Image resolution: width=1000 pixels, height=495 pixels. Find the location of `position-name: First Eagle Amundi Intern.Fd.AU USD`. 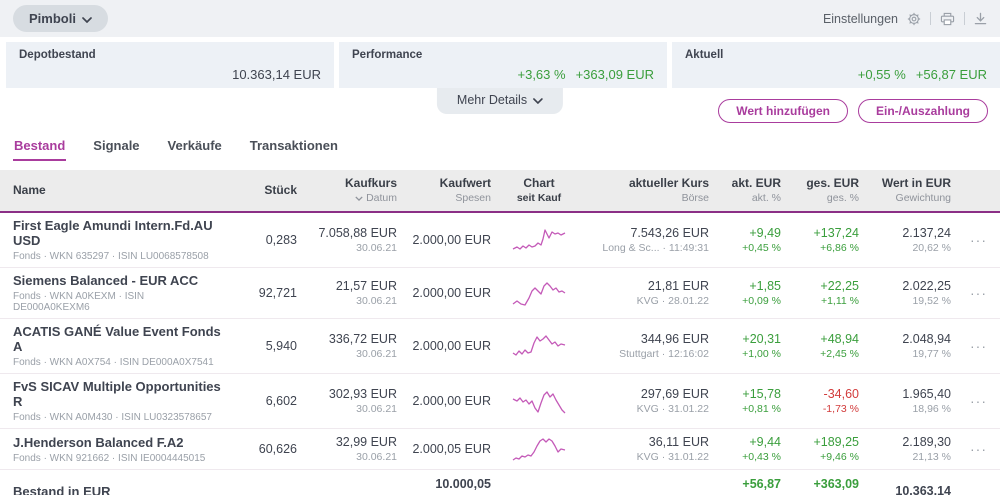

position-name: First Eagle Amundi Intern.Fd.AU USD is located at coordinates (113, 233).